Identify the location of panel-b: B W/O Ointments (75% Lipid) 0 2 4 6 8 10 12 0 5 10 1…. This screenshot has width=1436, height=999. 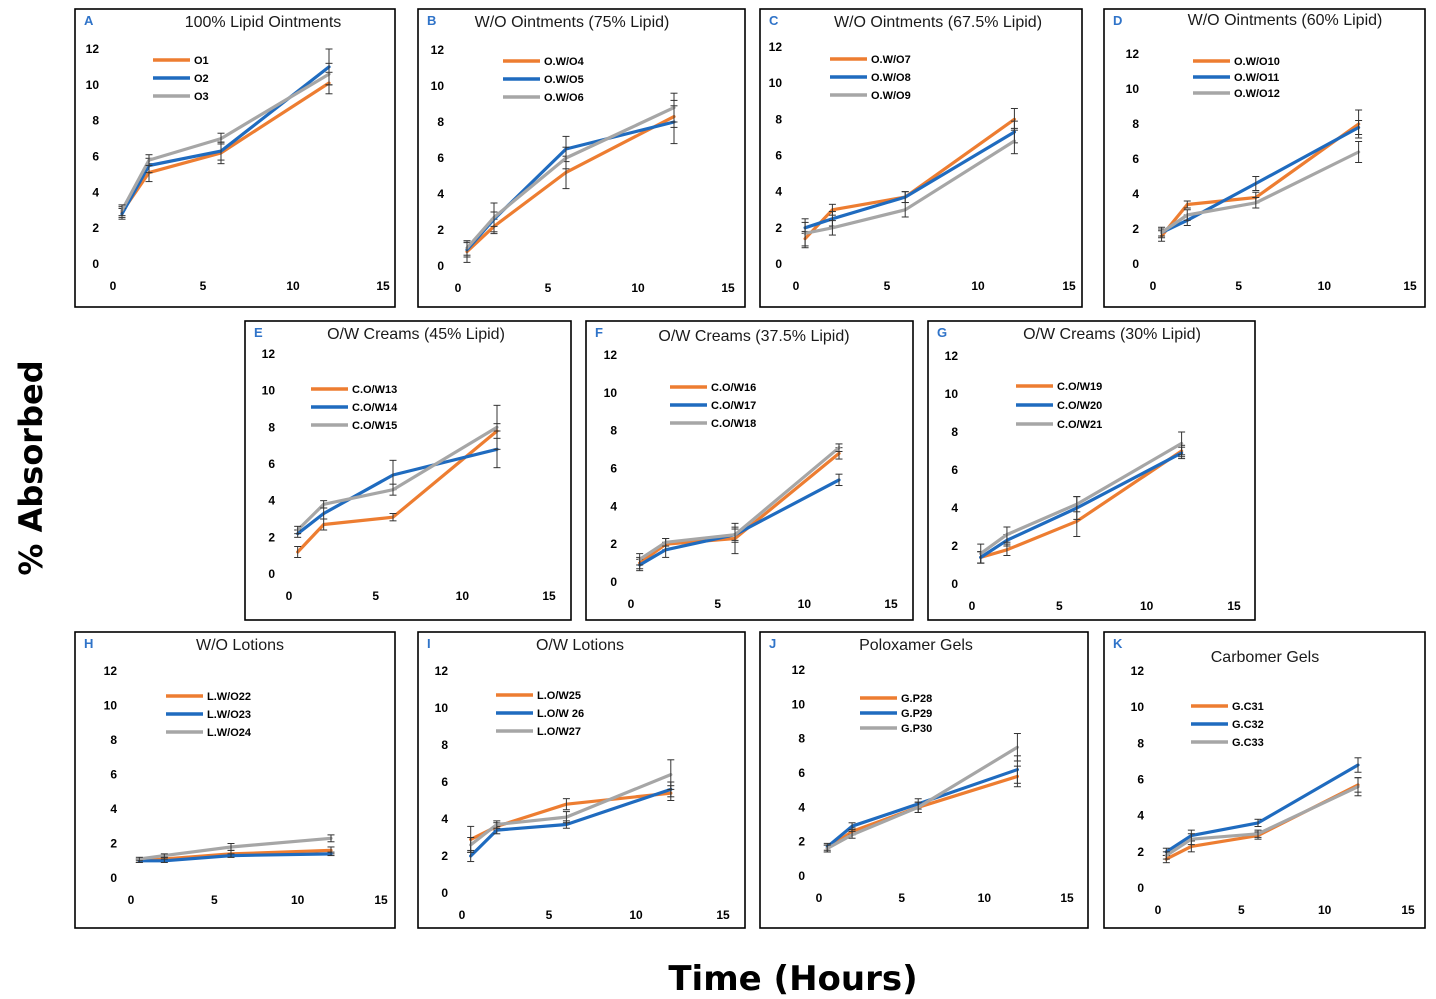
(581, 158).